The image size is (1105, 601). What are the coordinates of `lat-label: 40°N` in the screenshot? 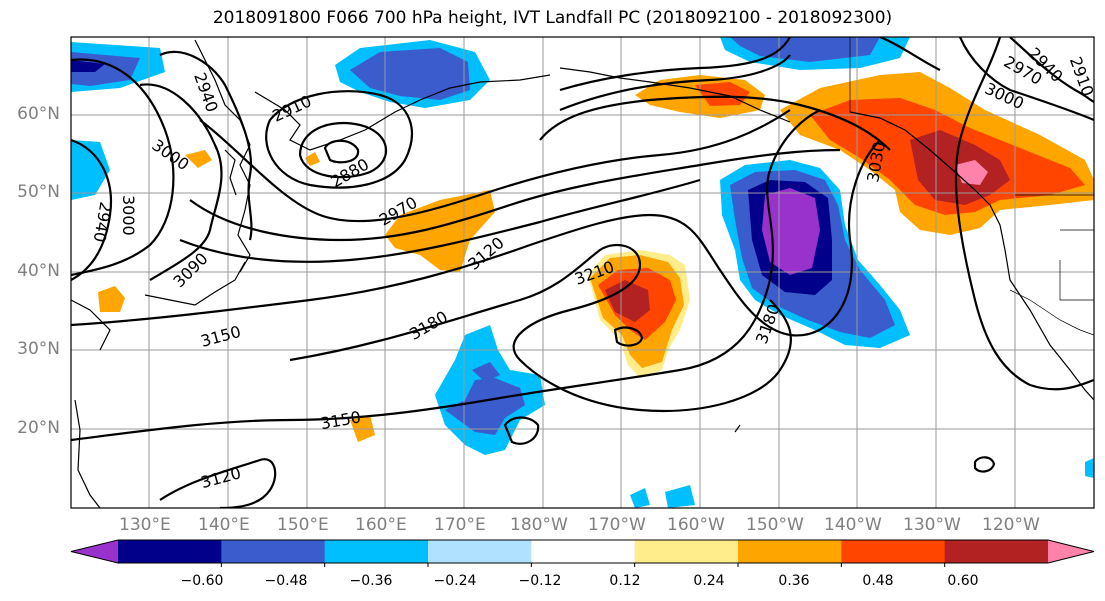 It's located at (38, 271).